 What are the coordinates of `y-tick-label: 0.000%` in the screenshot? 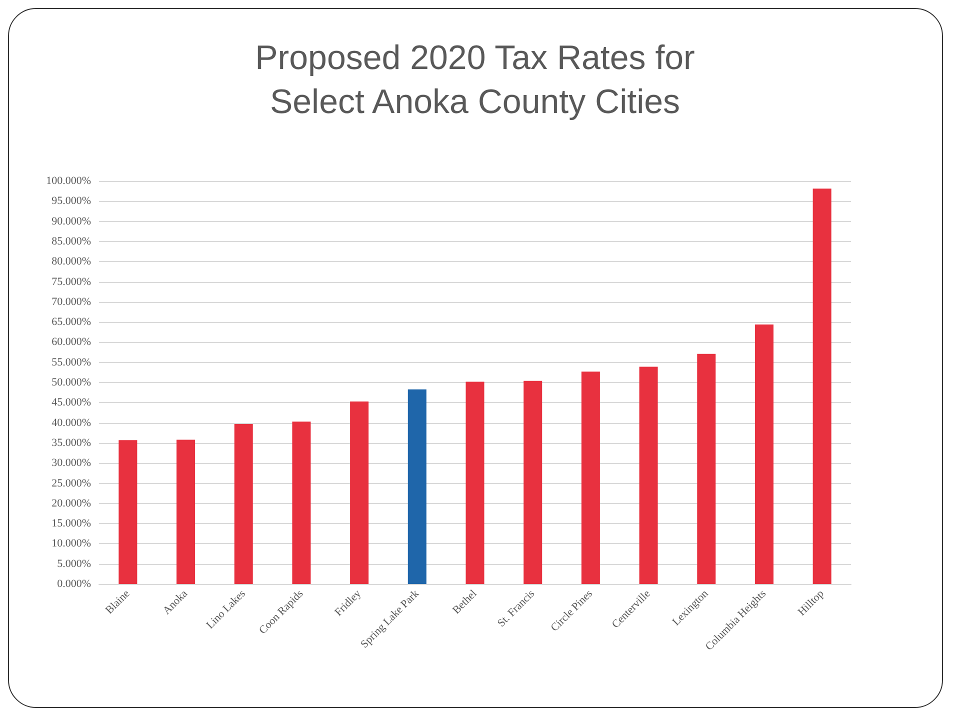 It's located at (74, 584).